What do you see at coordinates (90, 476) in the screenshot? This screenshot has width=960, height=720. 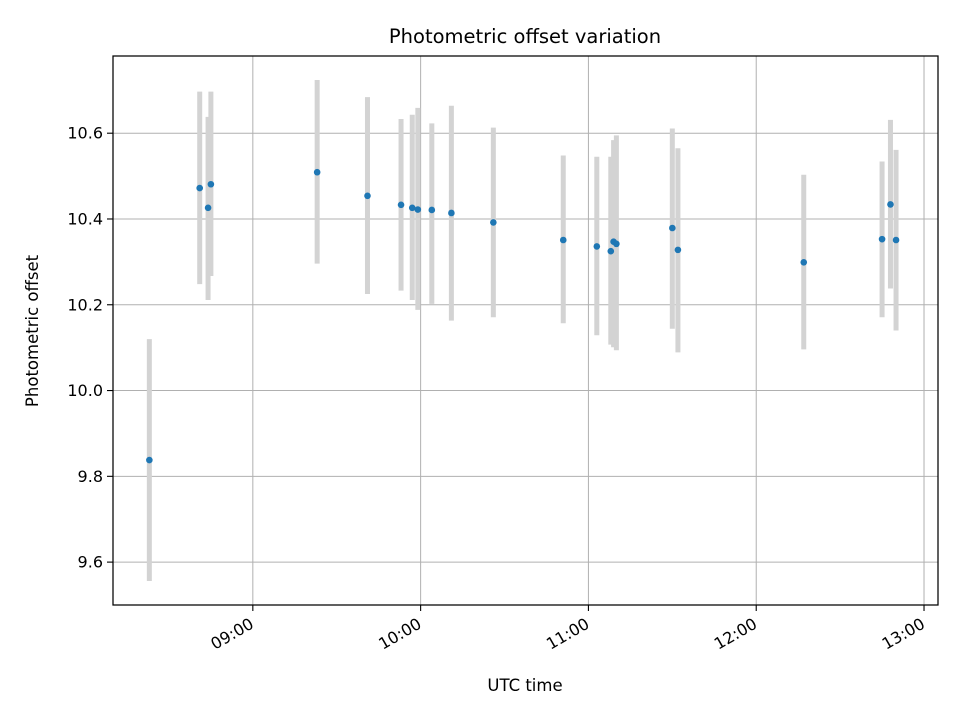 I see `y-tick-label: 9.8` at bounding box center [90, 476].